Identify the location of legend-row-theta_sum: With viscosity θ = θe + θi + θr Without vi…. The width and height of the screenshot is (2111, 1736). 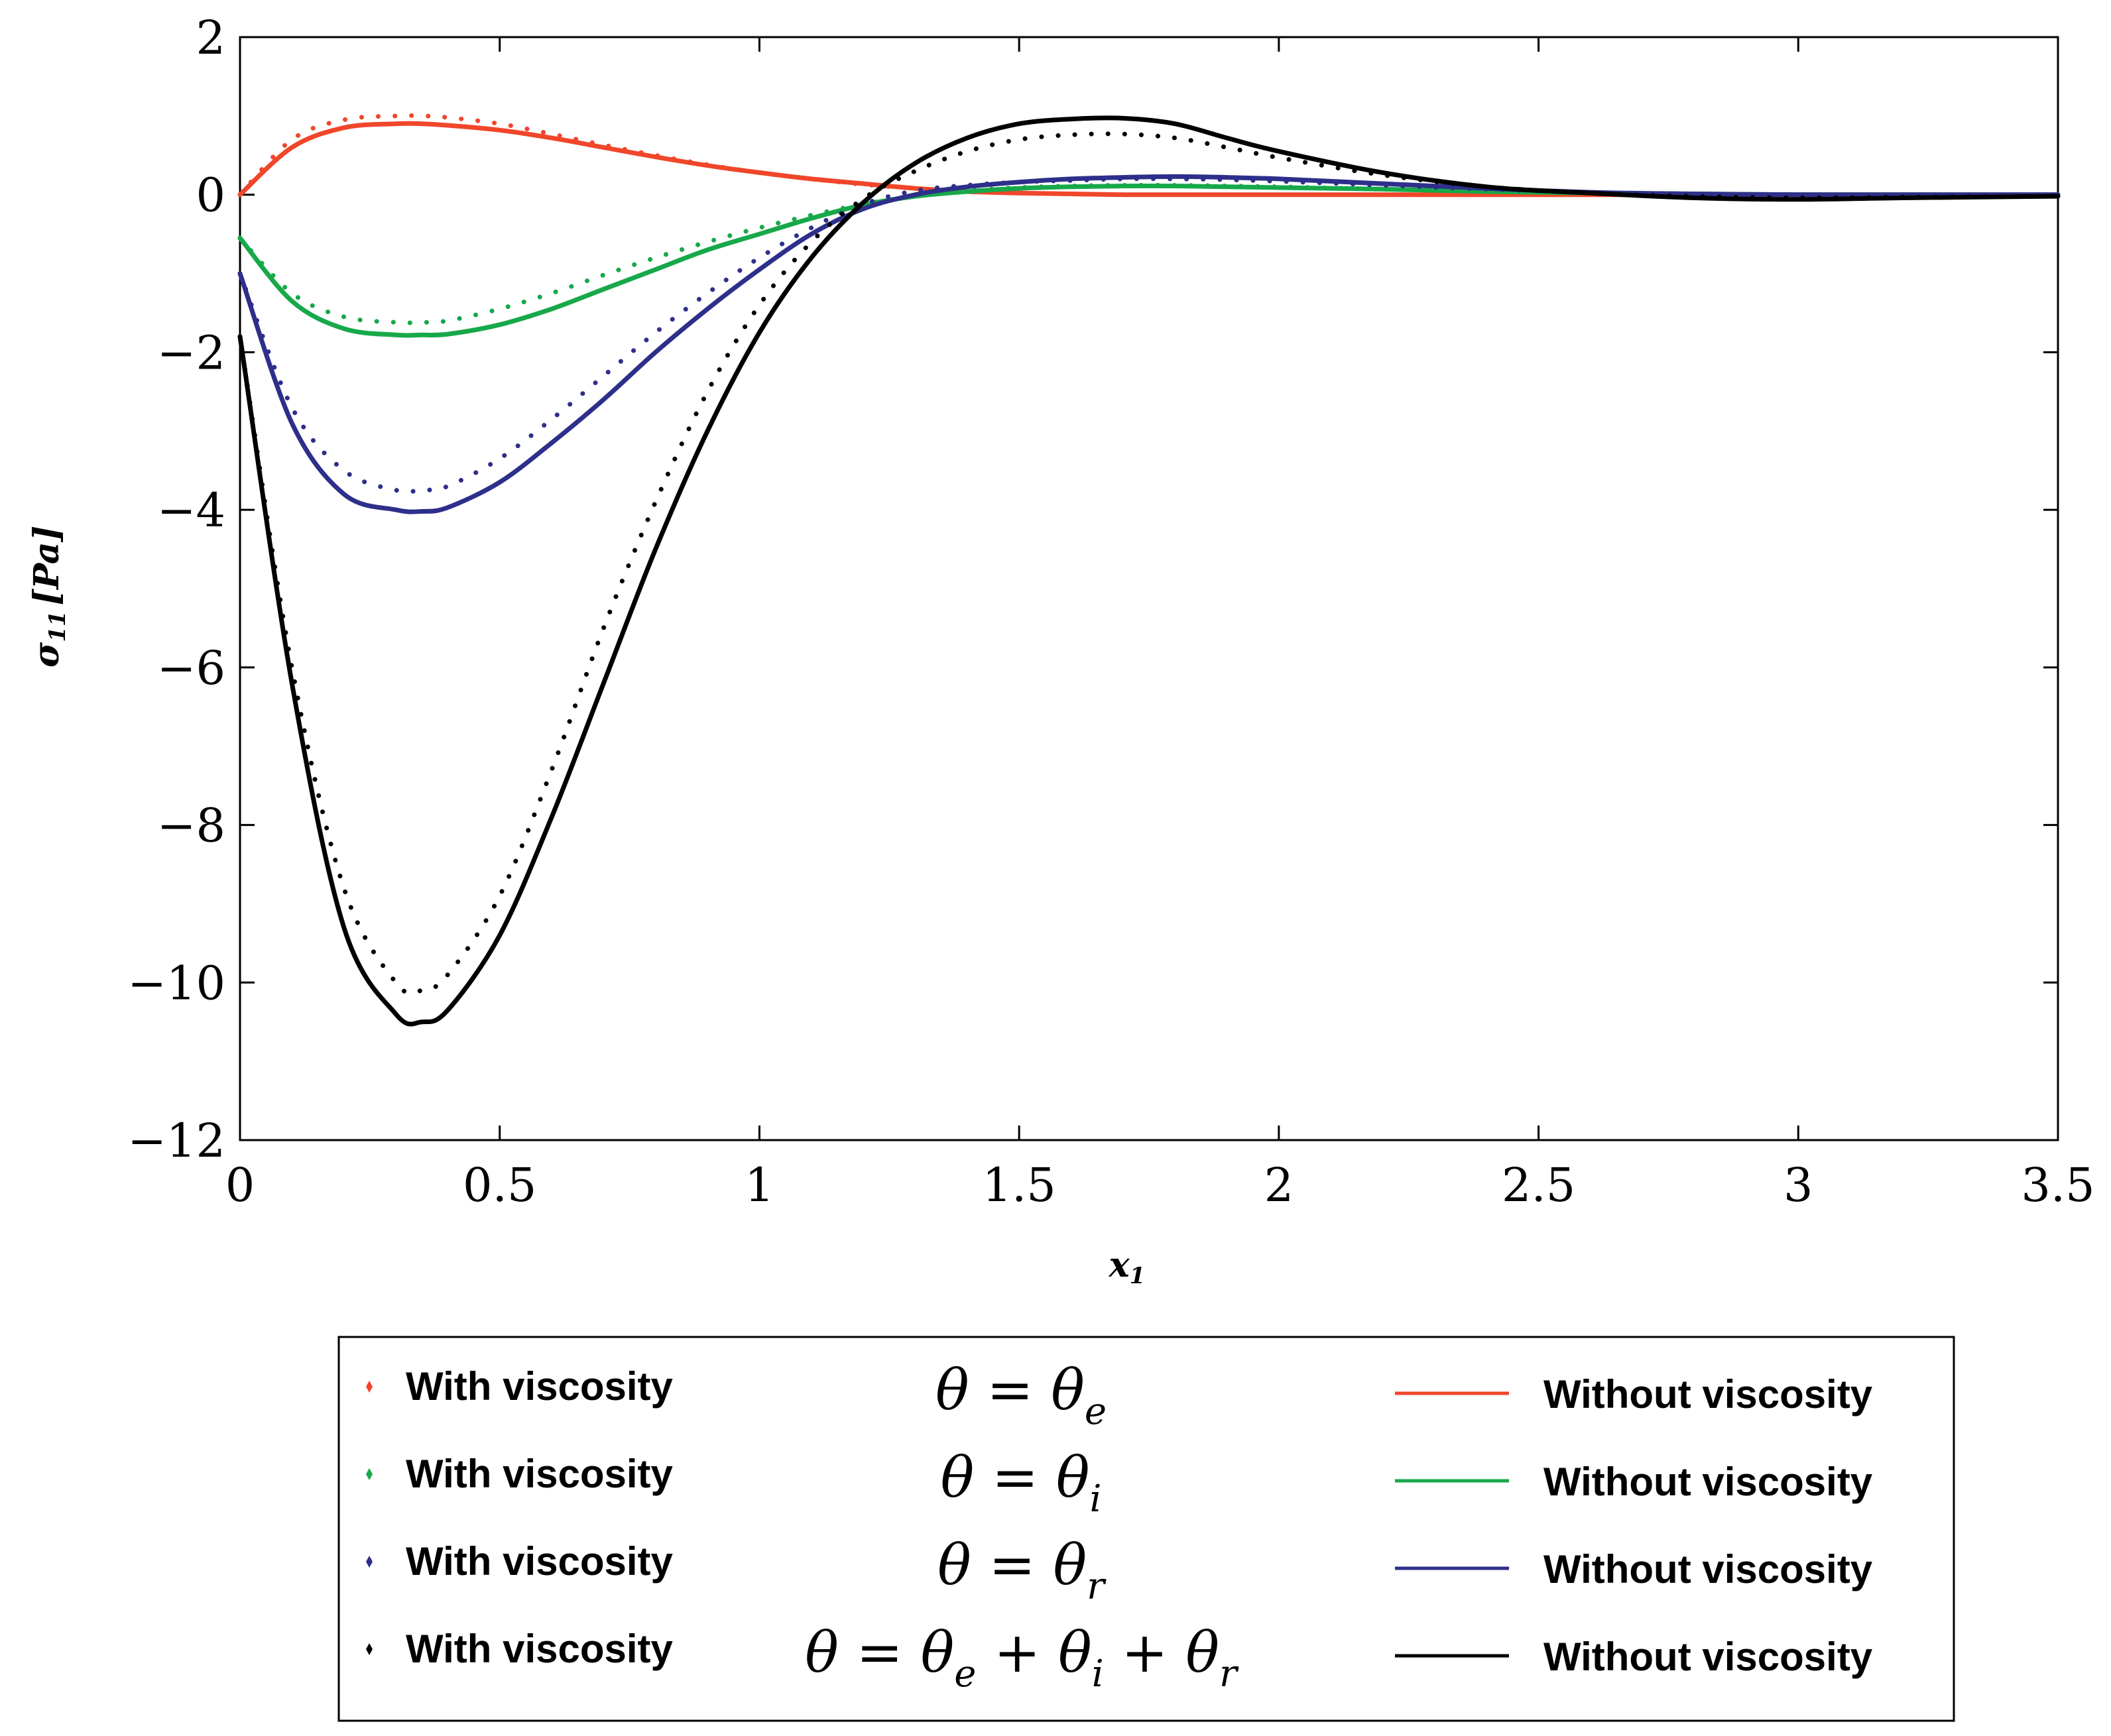
(1119, 1658).